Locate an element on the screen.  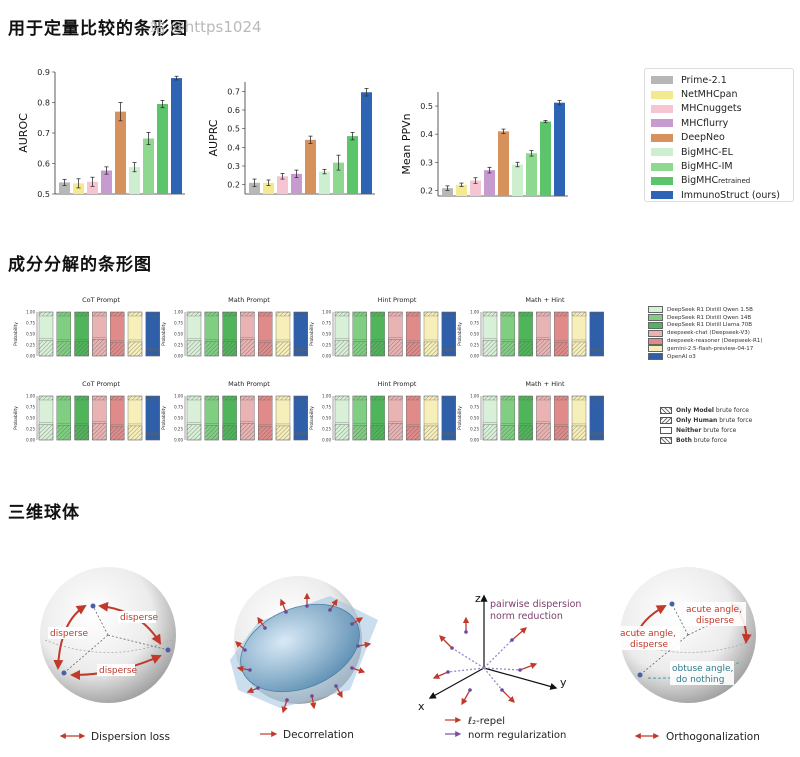
bar-mhcnuggets is located at coordinates (92, 187).